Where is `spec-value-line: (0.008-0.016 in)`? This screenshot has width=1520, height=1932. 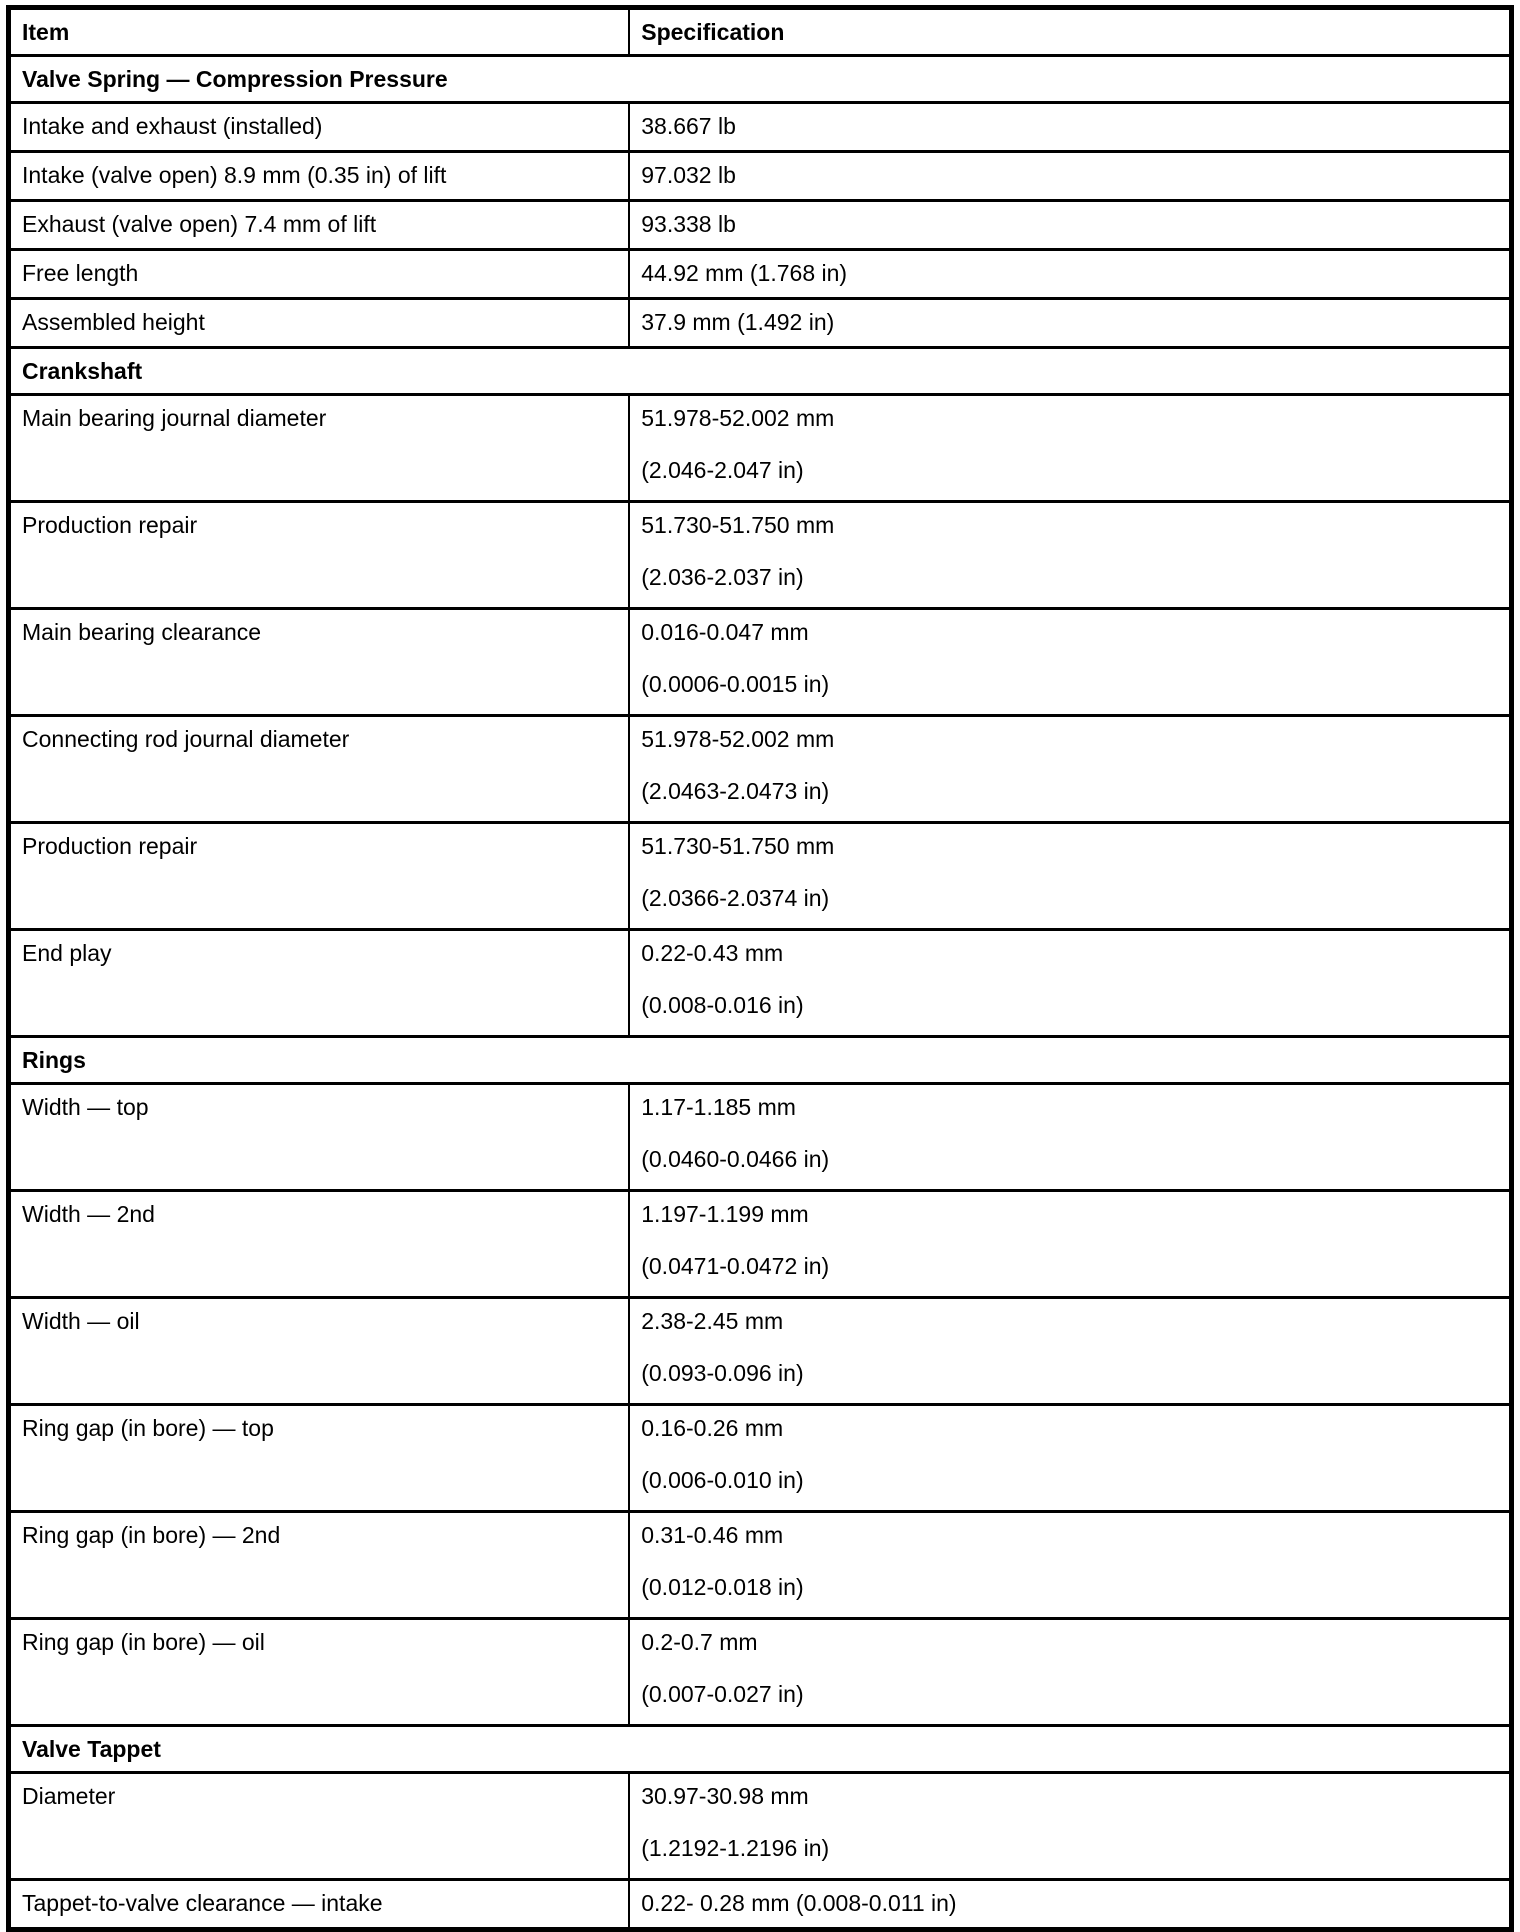 spec-value-line: (0.008-0.016 in) is located at coordinates (722, 1005).